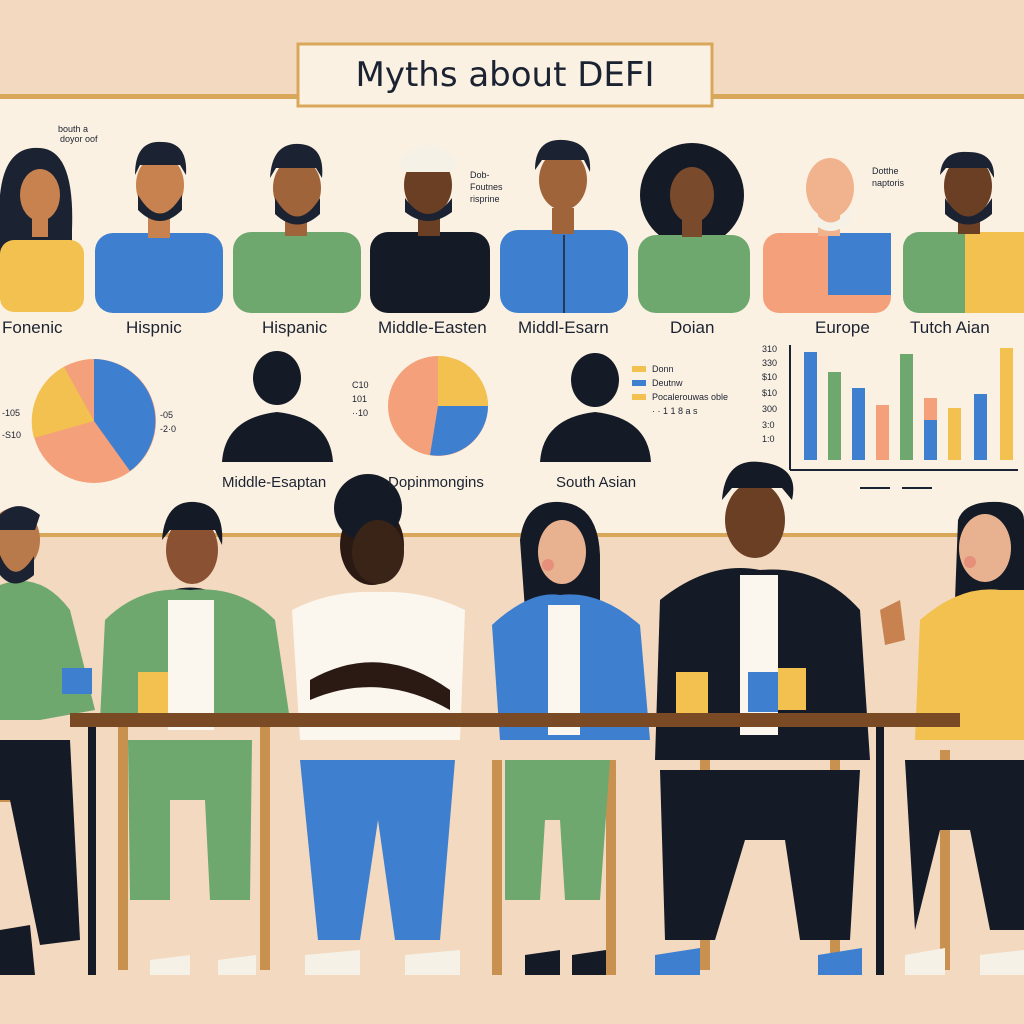 The width and height of the screenshot is (1024, 1024). Describe the element at coordinates (930, 440) in the screenshot. I see `bar-6b` at that location.